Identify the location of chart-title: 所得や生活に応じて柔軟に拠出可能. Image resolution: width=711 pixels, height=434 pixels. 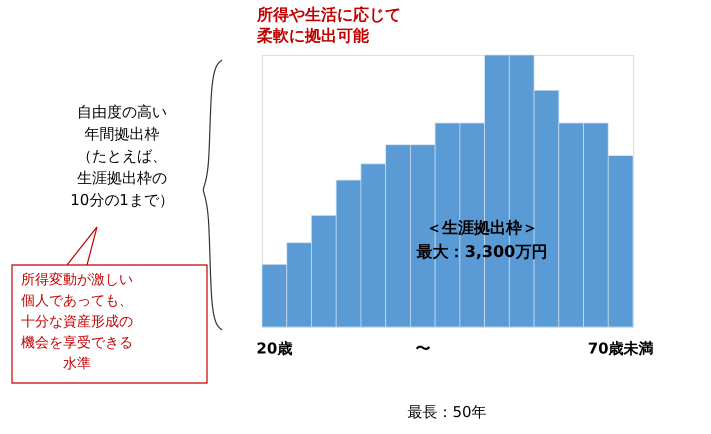
(328, 25).